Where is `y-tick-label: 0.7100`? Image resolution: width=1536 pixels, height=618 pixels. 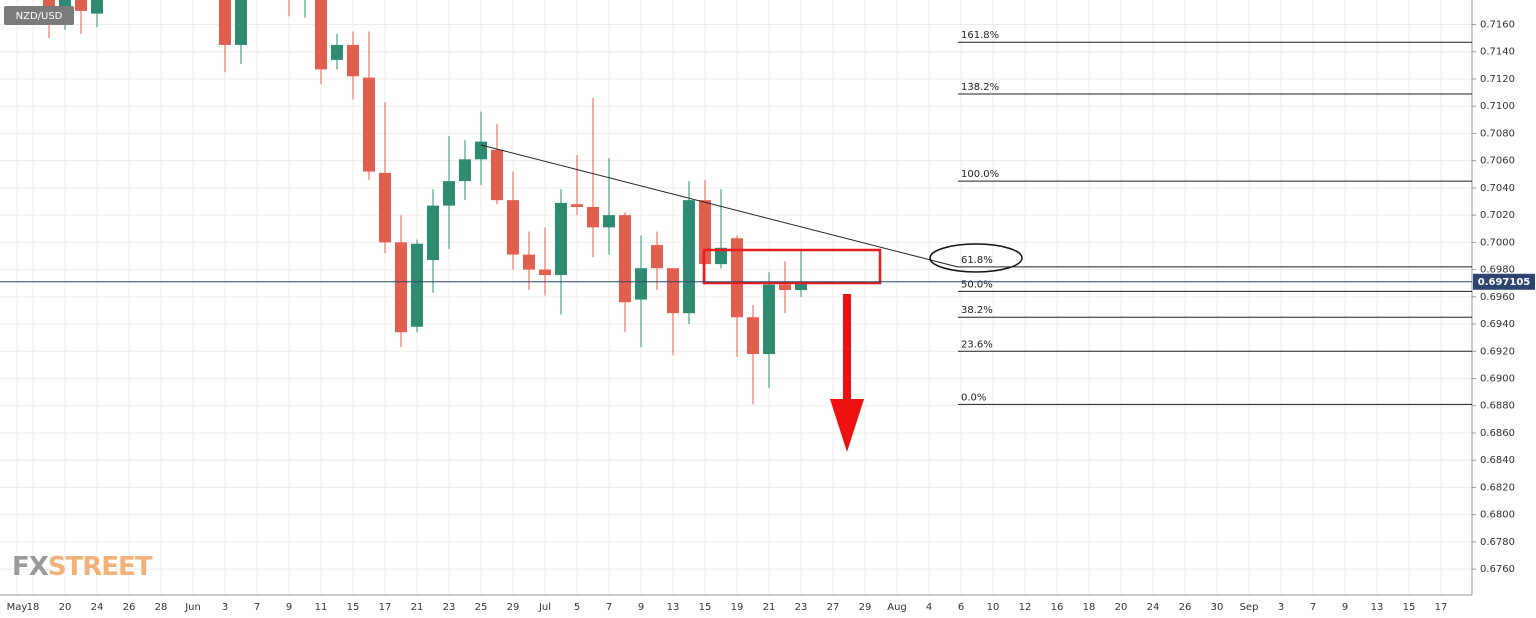
y-tick-label: 0.7100 is located at coordinates (1497, 106).